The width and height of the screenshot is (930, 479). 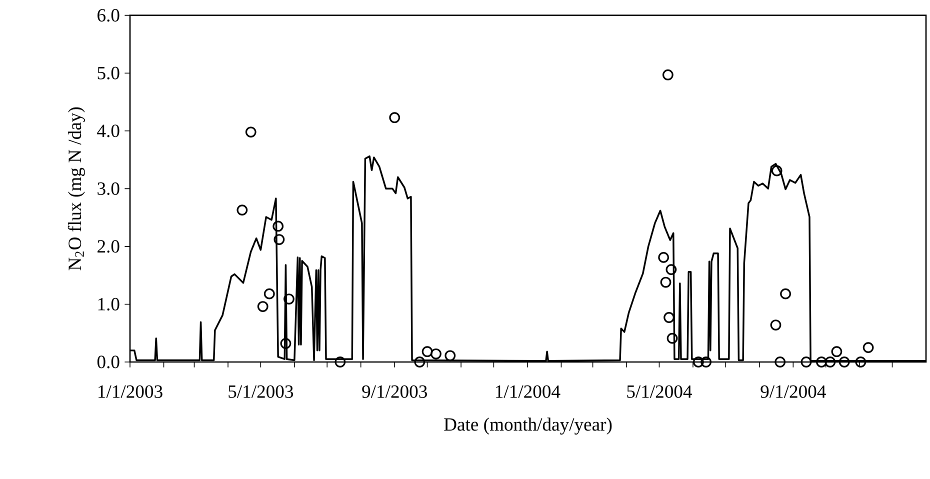 I want to click on x-tick-label: 9/1/2004, so click(x=793, y=391).